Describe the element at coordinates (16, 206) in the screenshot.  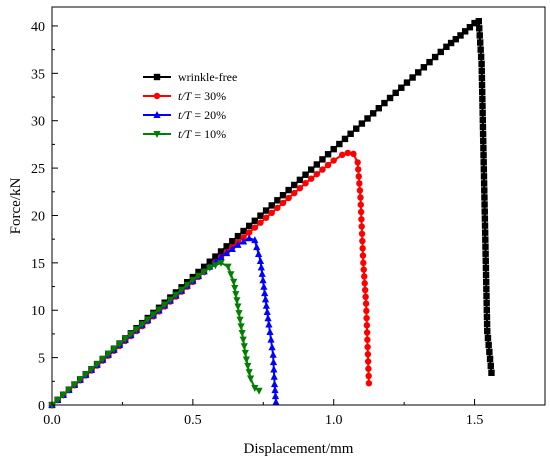
I see `y-axis-title: Force/kN` at that location.